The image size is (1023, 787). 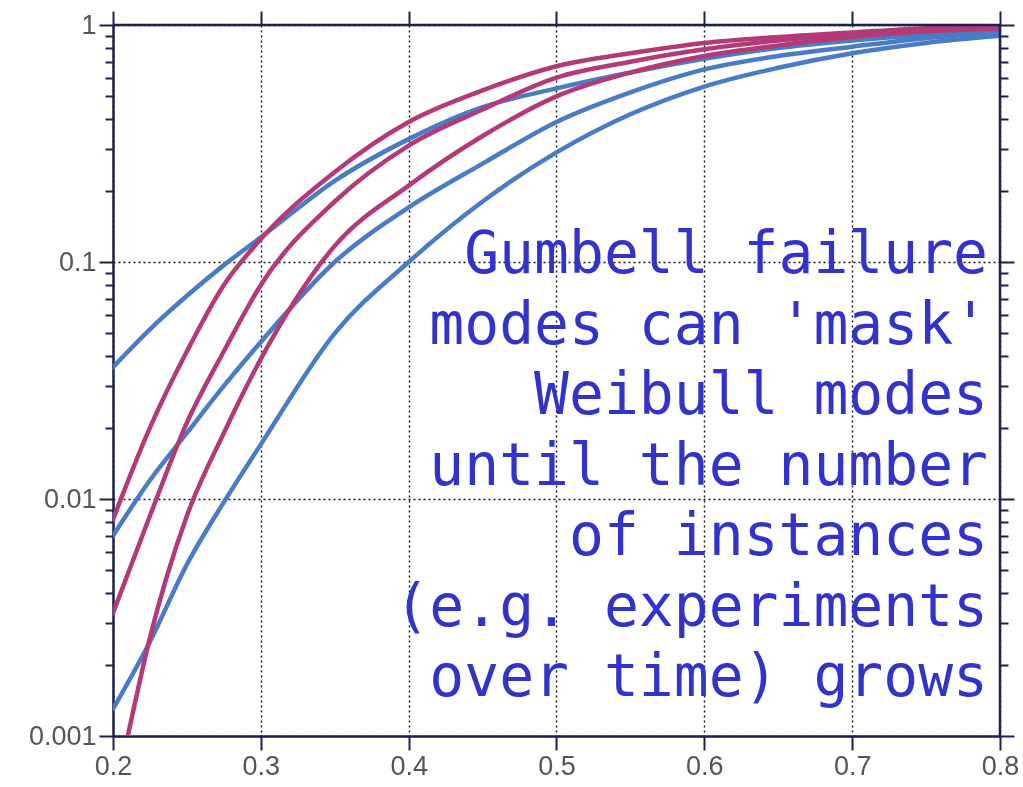 I want to click on x-tick-label: 0.3, so click(x=261, y=765).